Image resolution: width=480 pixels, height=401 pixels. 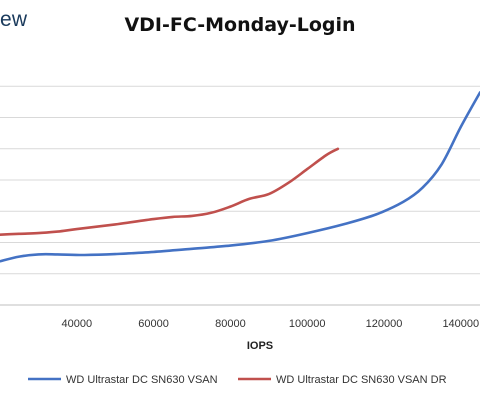 I want to click on chart-title: VDI-FC-Monday-Login, so click(x=240, y=25).